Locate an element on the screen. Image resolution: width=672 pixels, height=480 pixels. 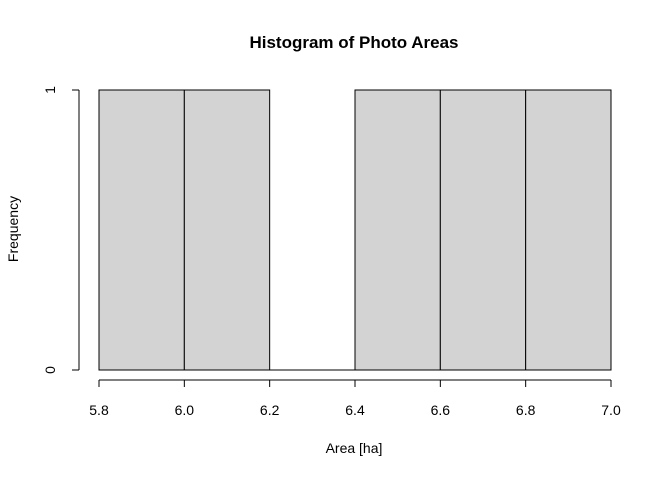
x-tick-label: 7.0 is located at coordinates (611, 410).